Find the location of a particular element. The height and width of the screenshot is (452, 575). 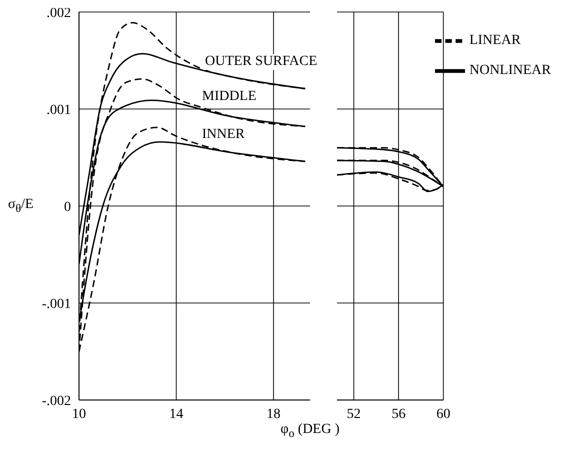

annotation: INNER is located at coordinates (223, 134).